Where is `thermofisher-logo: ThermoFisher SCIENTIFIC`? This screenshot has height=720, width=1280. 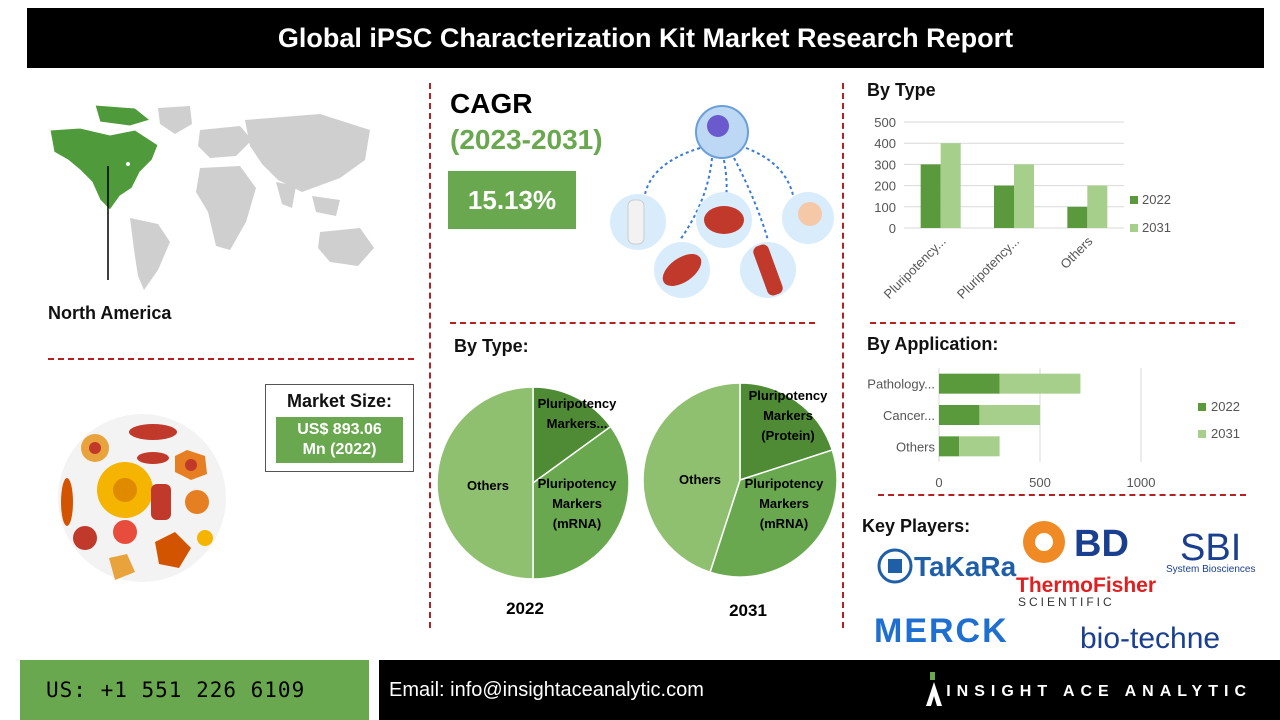 thermofisher-logo: ThermoFisher SCIENTIFIC is located at coordinates (1086, 591).